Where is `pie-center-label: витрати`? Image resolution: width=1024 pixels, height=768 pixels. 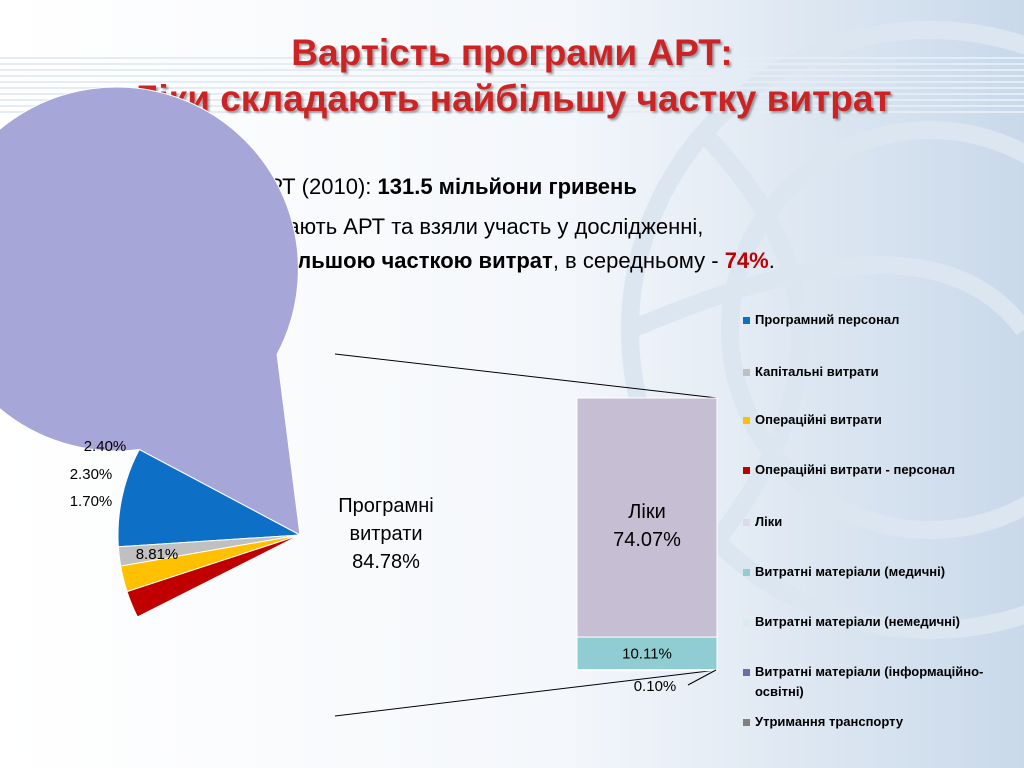 pie-center-label: витрати is located at coordinates (385, 534).